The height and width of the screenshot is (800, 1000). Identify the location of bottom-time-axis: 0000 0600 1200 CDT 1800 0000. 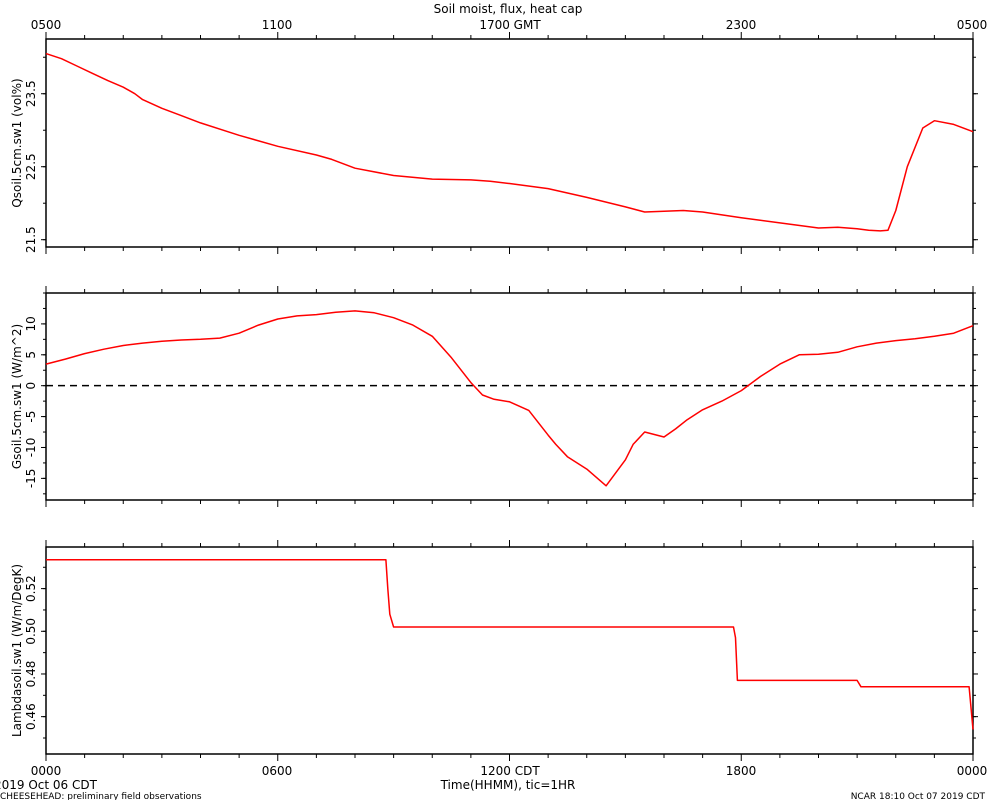
(509, 771).